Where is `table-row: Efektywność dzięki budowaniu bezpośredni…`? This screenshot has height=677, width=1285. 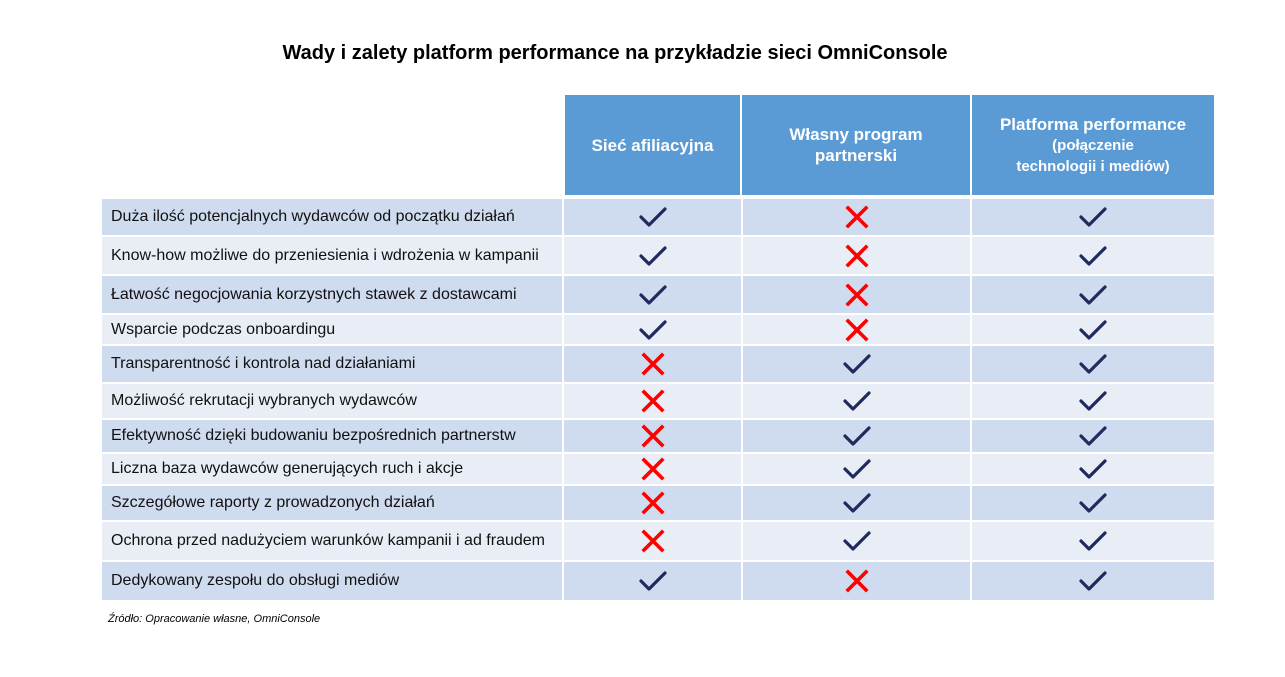 table-row: Efektywność dzięki budowaniu bezpośredni… is located at coordinates (658, 436).